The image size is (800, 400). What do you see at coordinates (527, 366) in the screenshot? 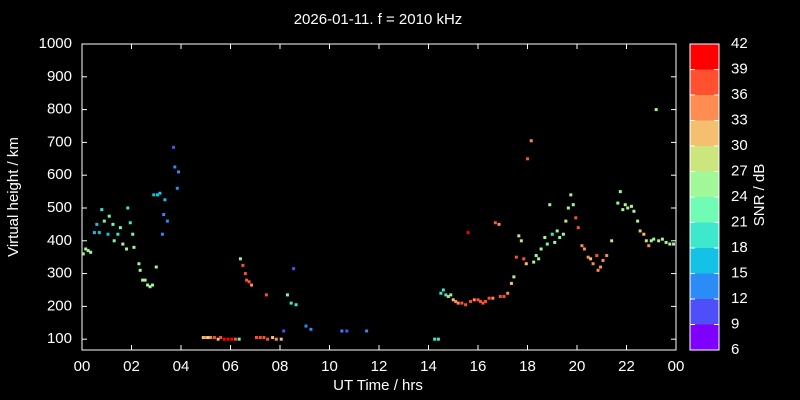
I see `x-tick-label: 18` at bounding box center [527, 366].